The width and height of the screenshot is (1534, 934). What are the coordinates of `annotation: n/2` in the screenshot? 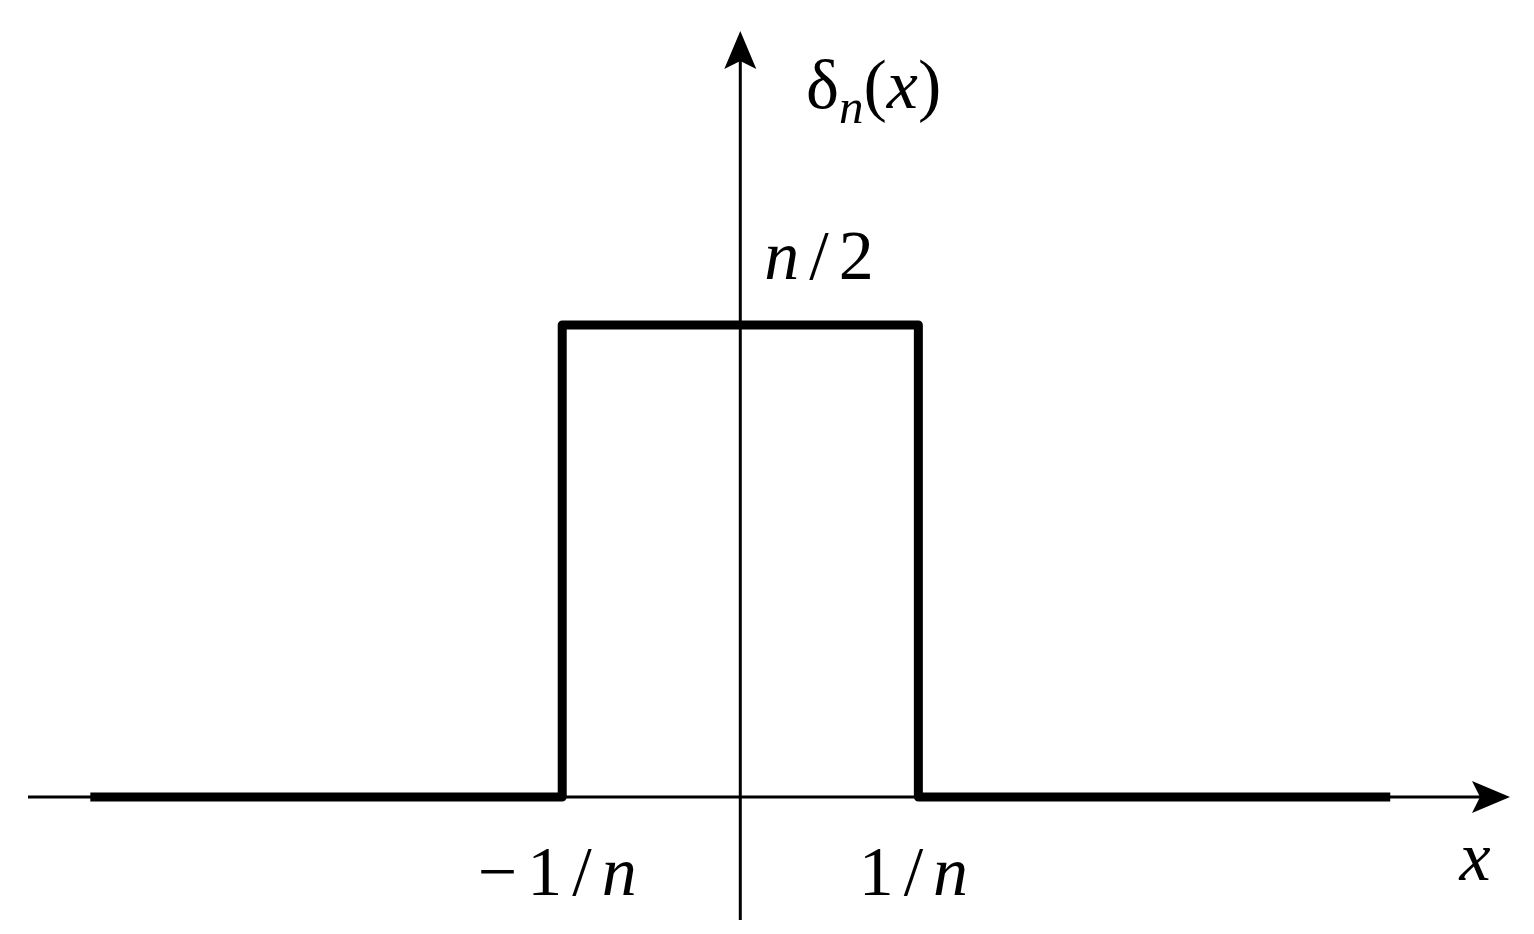 It's located at (824, 255).